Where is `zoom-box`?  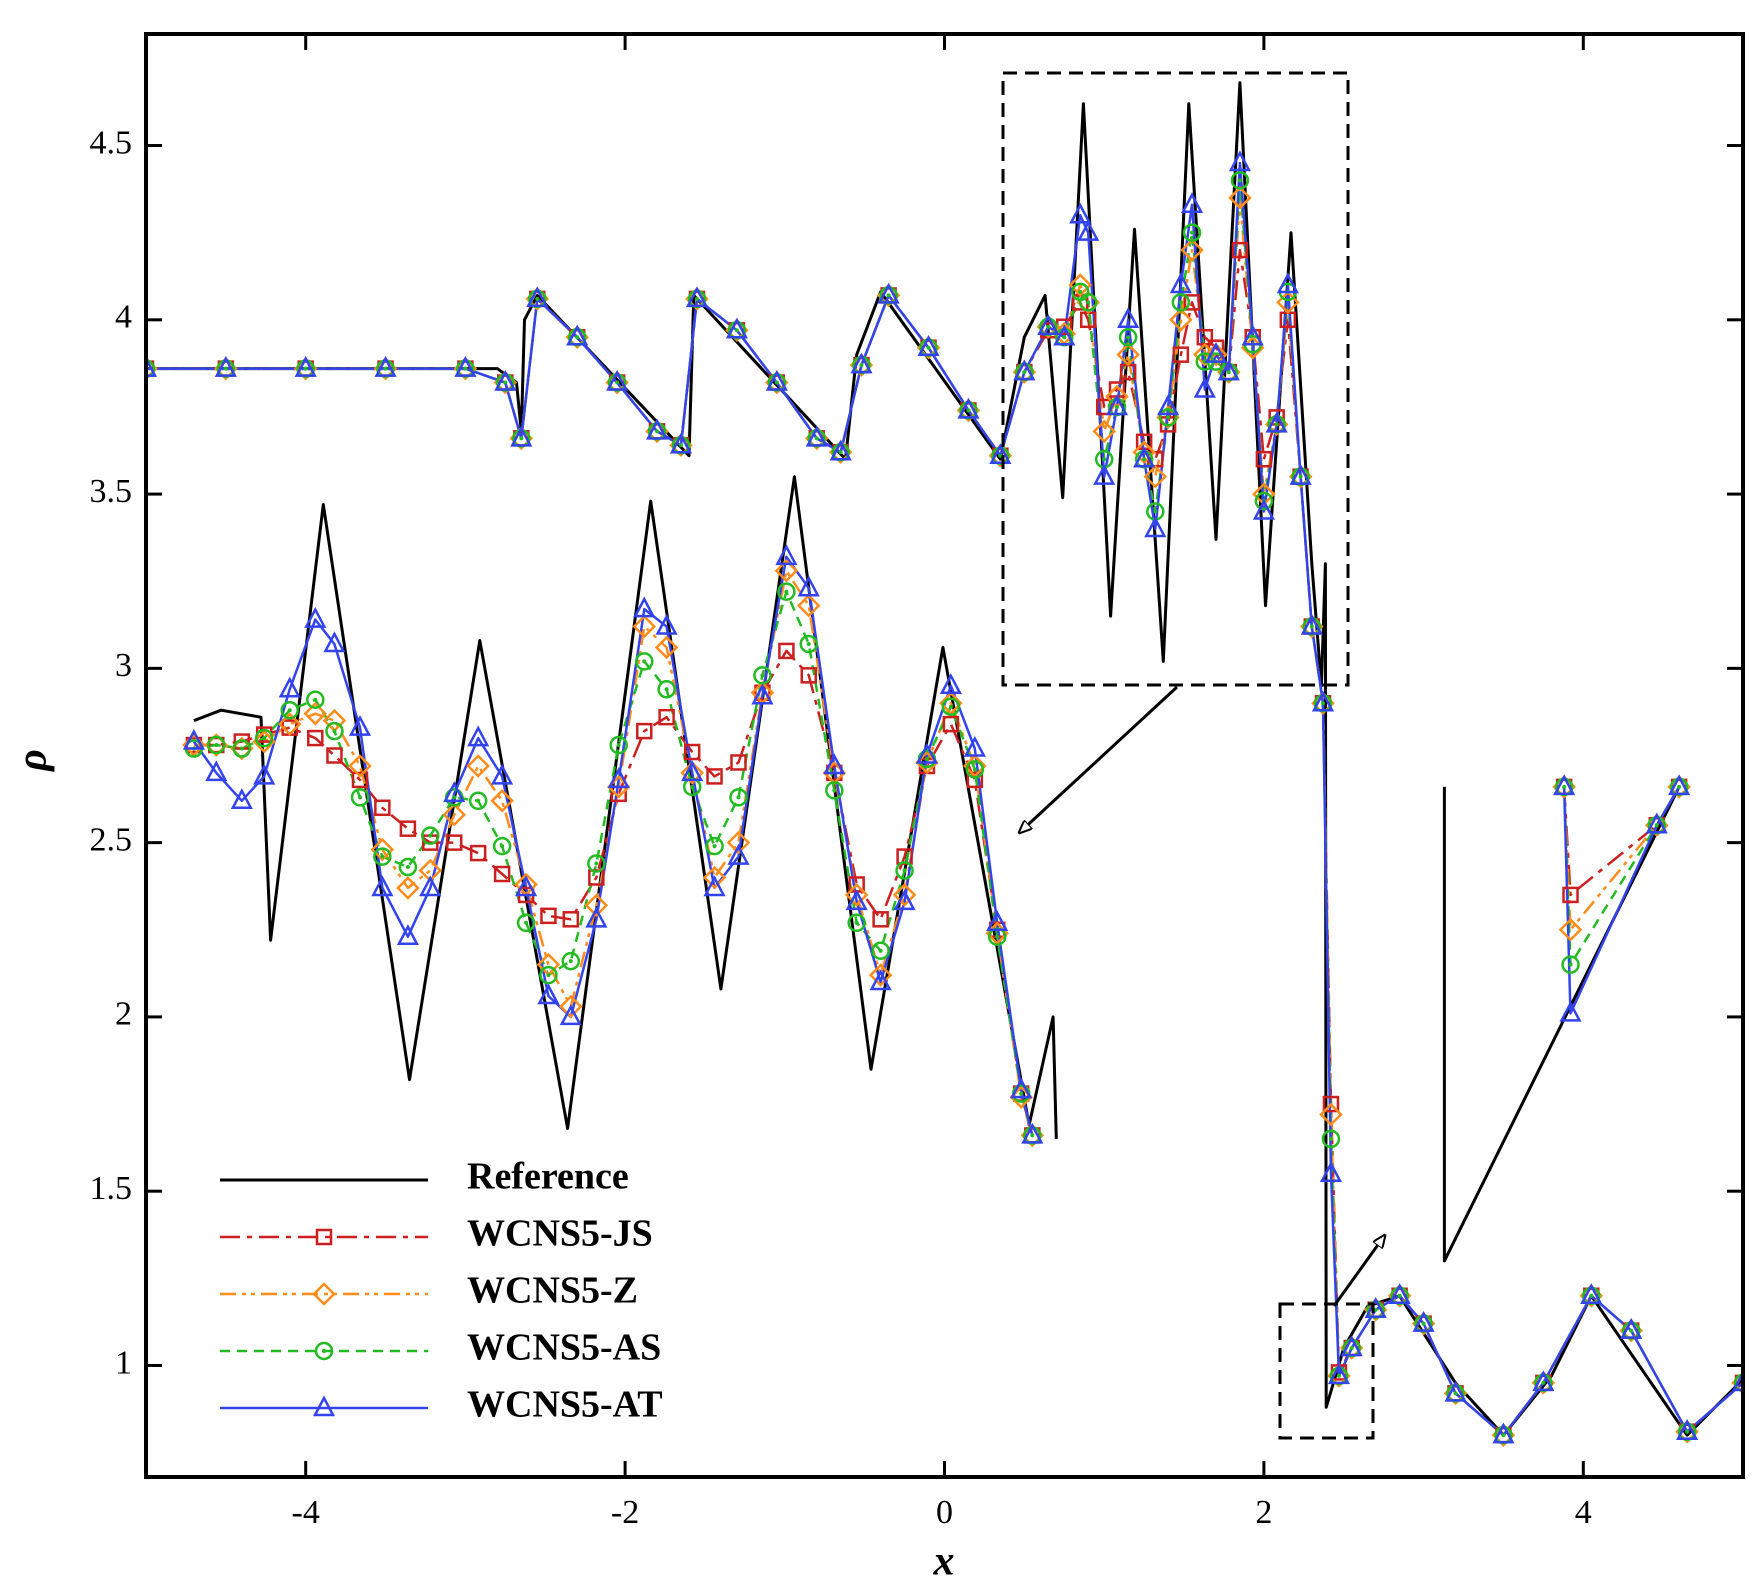 zoom-box is located at coordinates (1175, 379).